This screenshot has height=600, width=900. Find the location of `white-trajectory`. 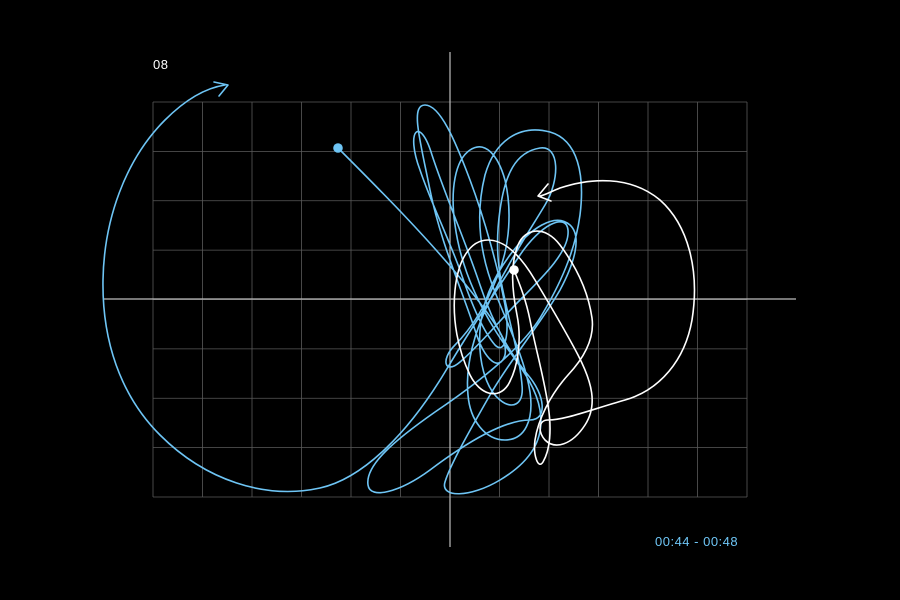

white-trajectory is located at coordinates (574, 322).